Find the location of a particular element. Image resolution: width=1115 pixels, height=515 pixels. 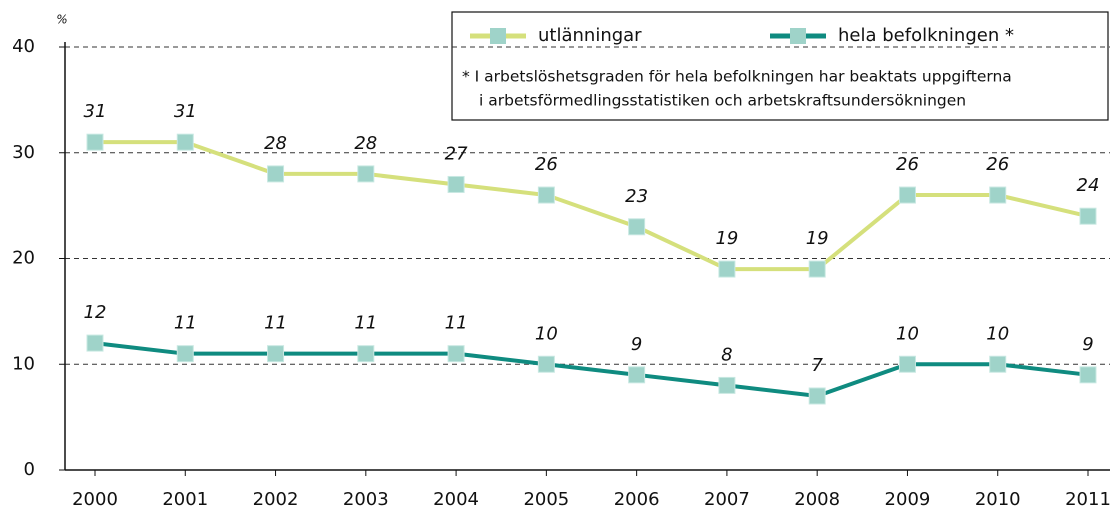

value-label: 8 is located at coordinates (726, 354).